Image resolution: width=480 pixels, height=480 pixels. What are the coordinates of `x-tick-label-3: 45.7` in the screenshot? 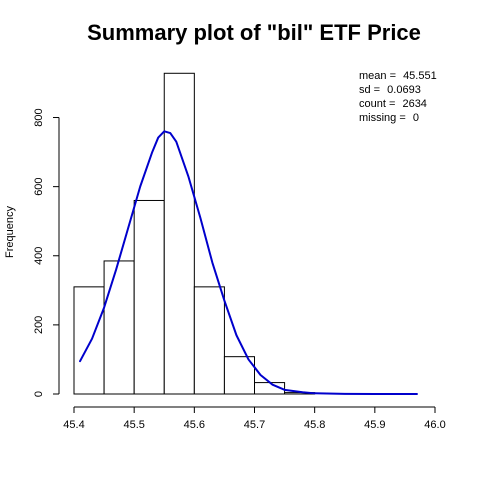 It's located at (254, 425).